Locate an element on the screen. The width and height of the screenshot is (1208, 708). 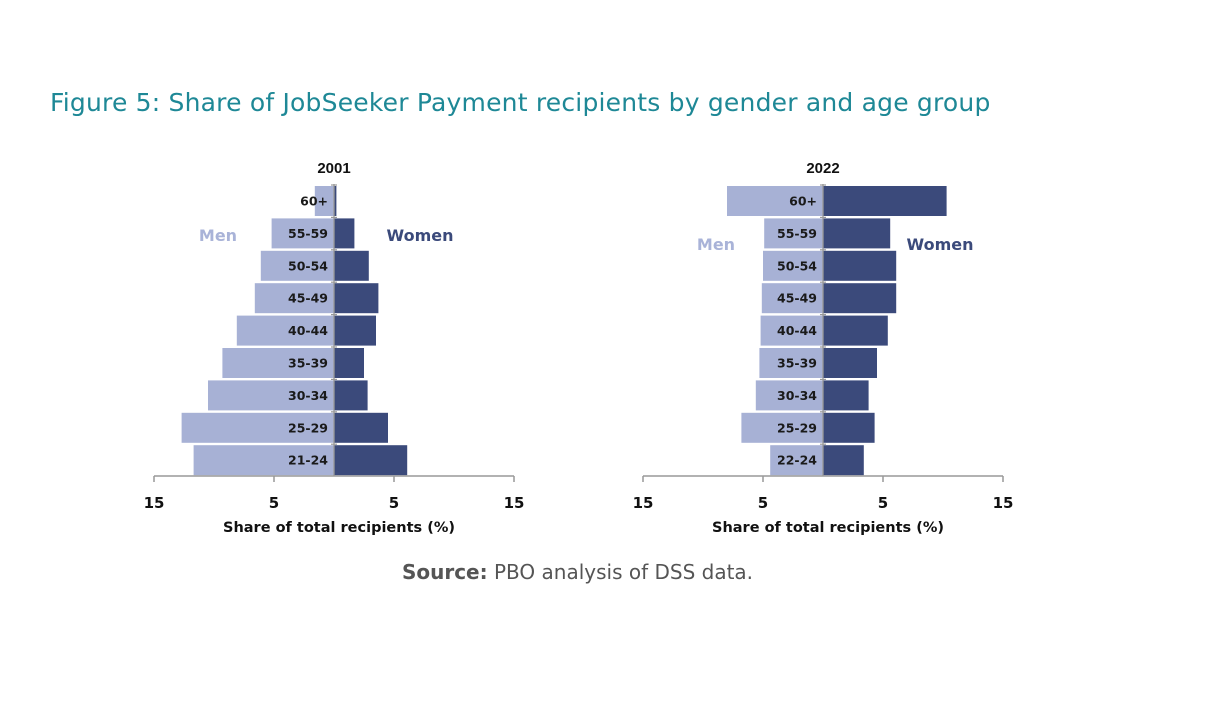
age-group-label: 22-24 is located at coordinates (797, 460).